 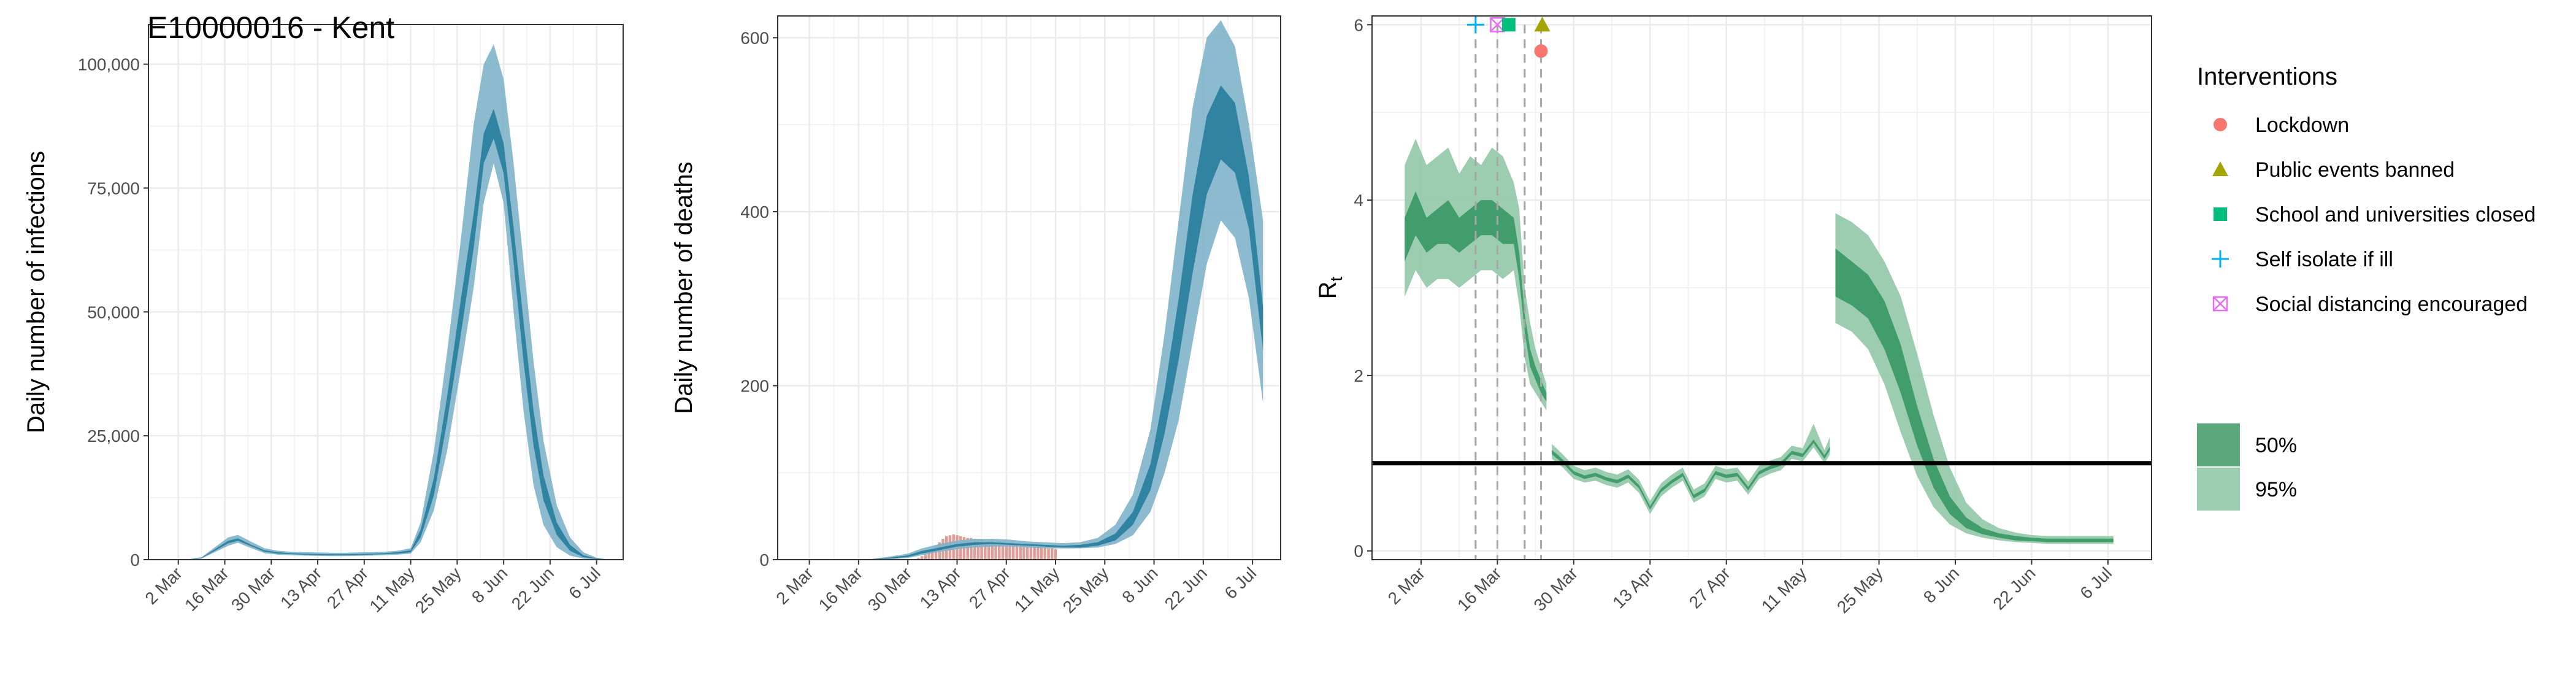 I want to click on y-axis-title: Rt, so click(x=1330, y=287).